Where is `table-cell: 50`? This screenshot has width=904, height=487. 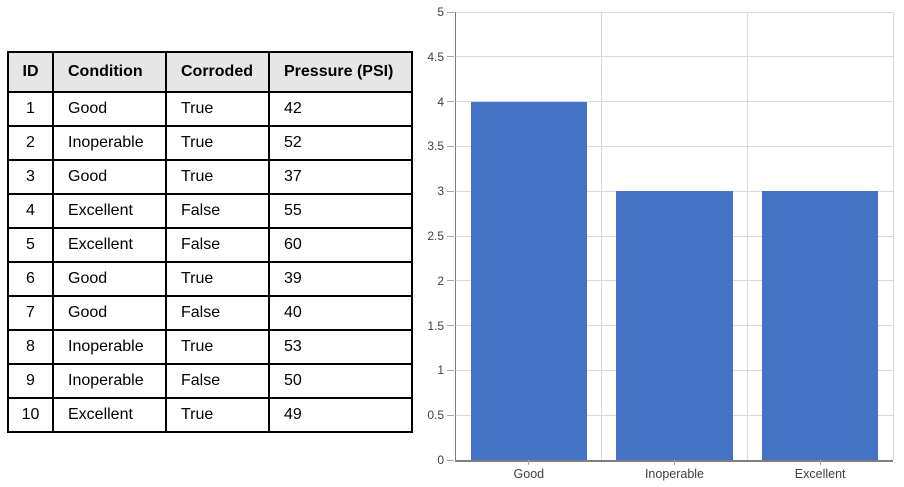
table-cell: 50 is located at coordinates (340, 381).